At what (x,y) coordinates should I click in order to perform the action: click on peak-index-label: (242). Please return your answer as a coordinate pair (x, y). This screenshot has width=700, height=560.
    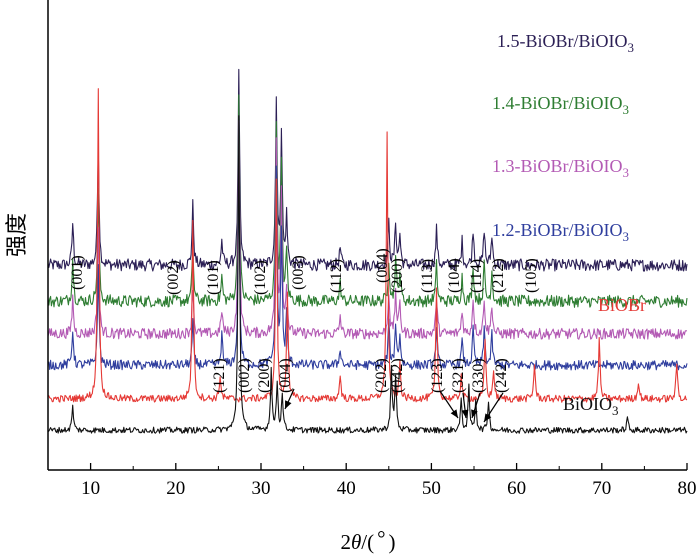
    Looking at the image, I should click on (501, 375).